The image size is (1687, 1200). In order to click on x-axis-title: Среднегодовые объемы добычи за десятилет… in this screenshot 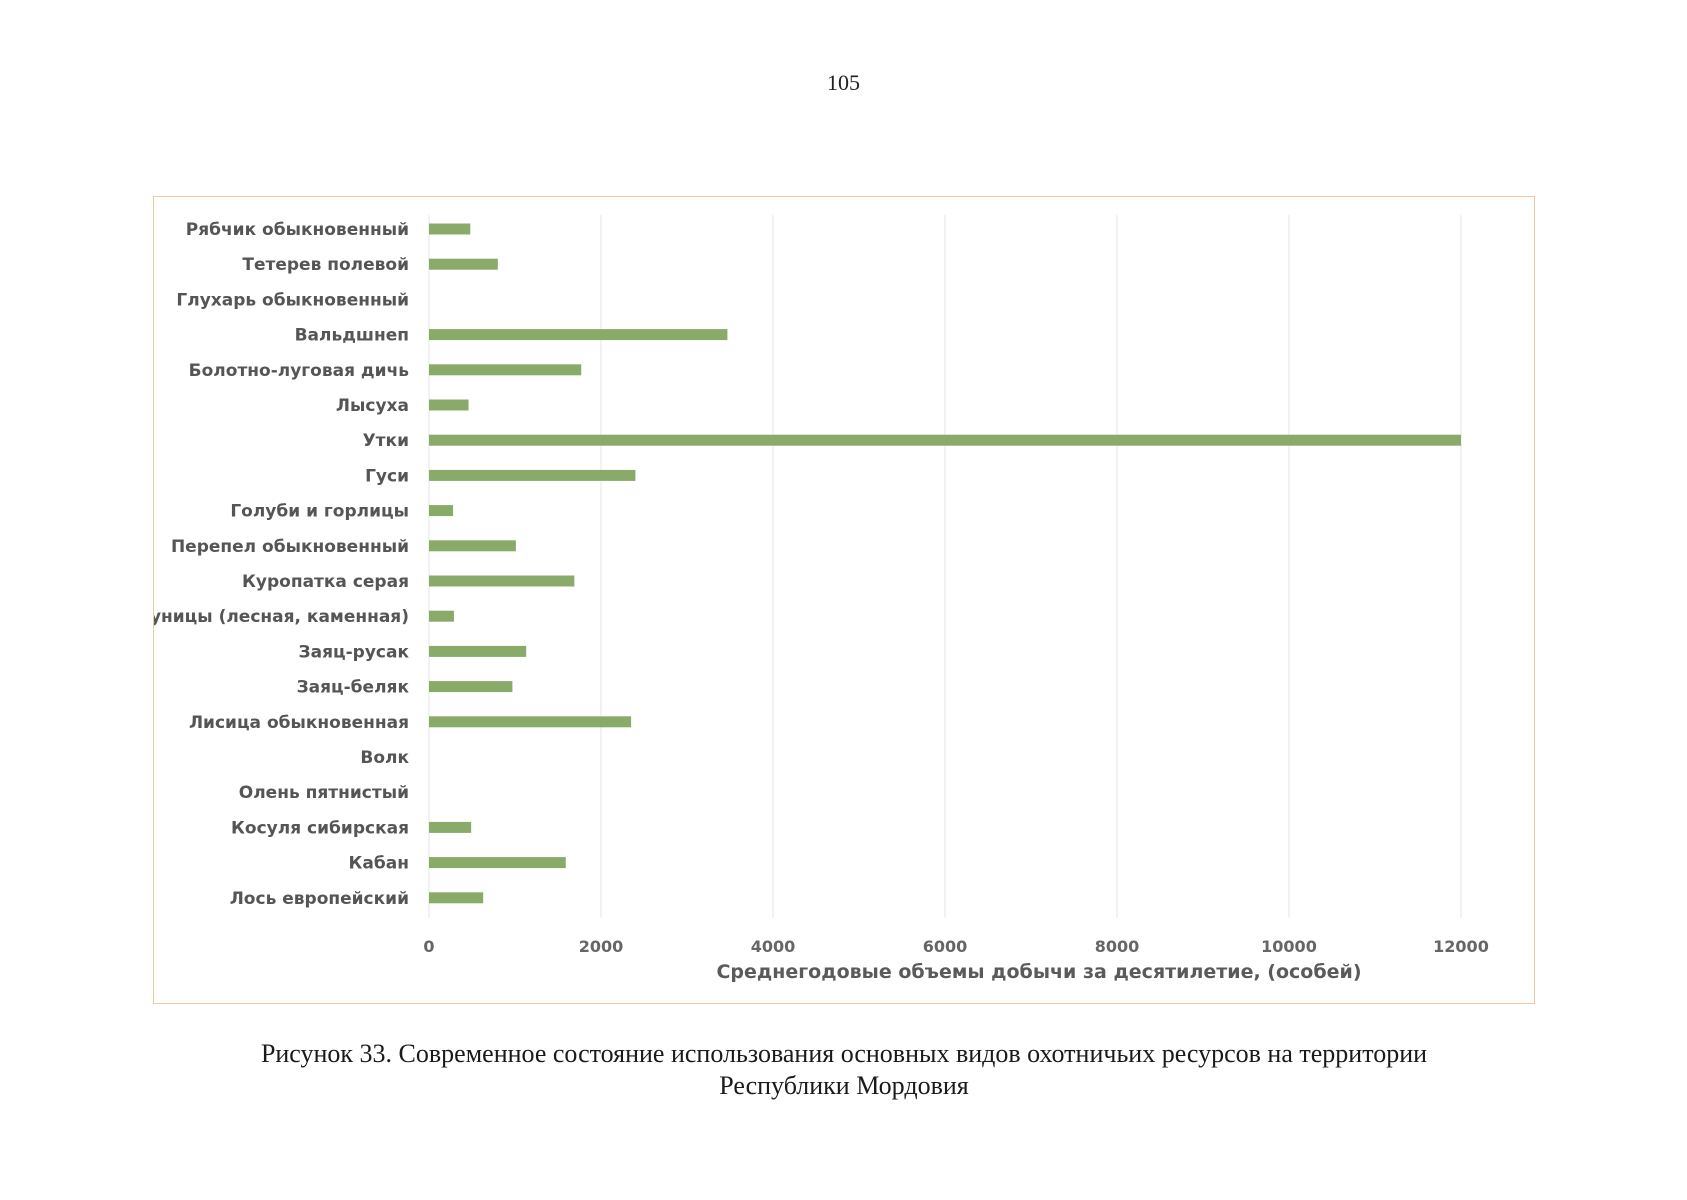, I will do `click(1038, 972)`.